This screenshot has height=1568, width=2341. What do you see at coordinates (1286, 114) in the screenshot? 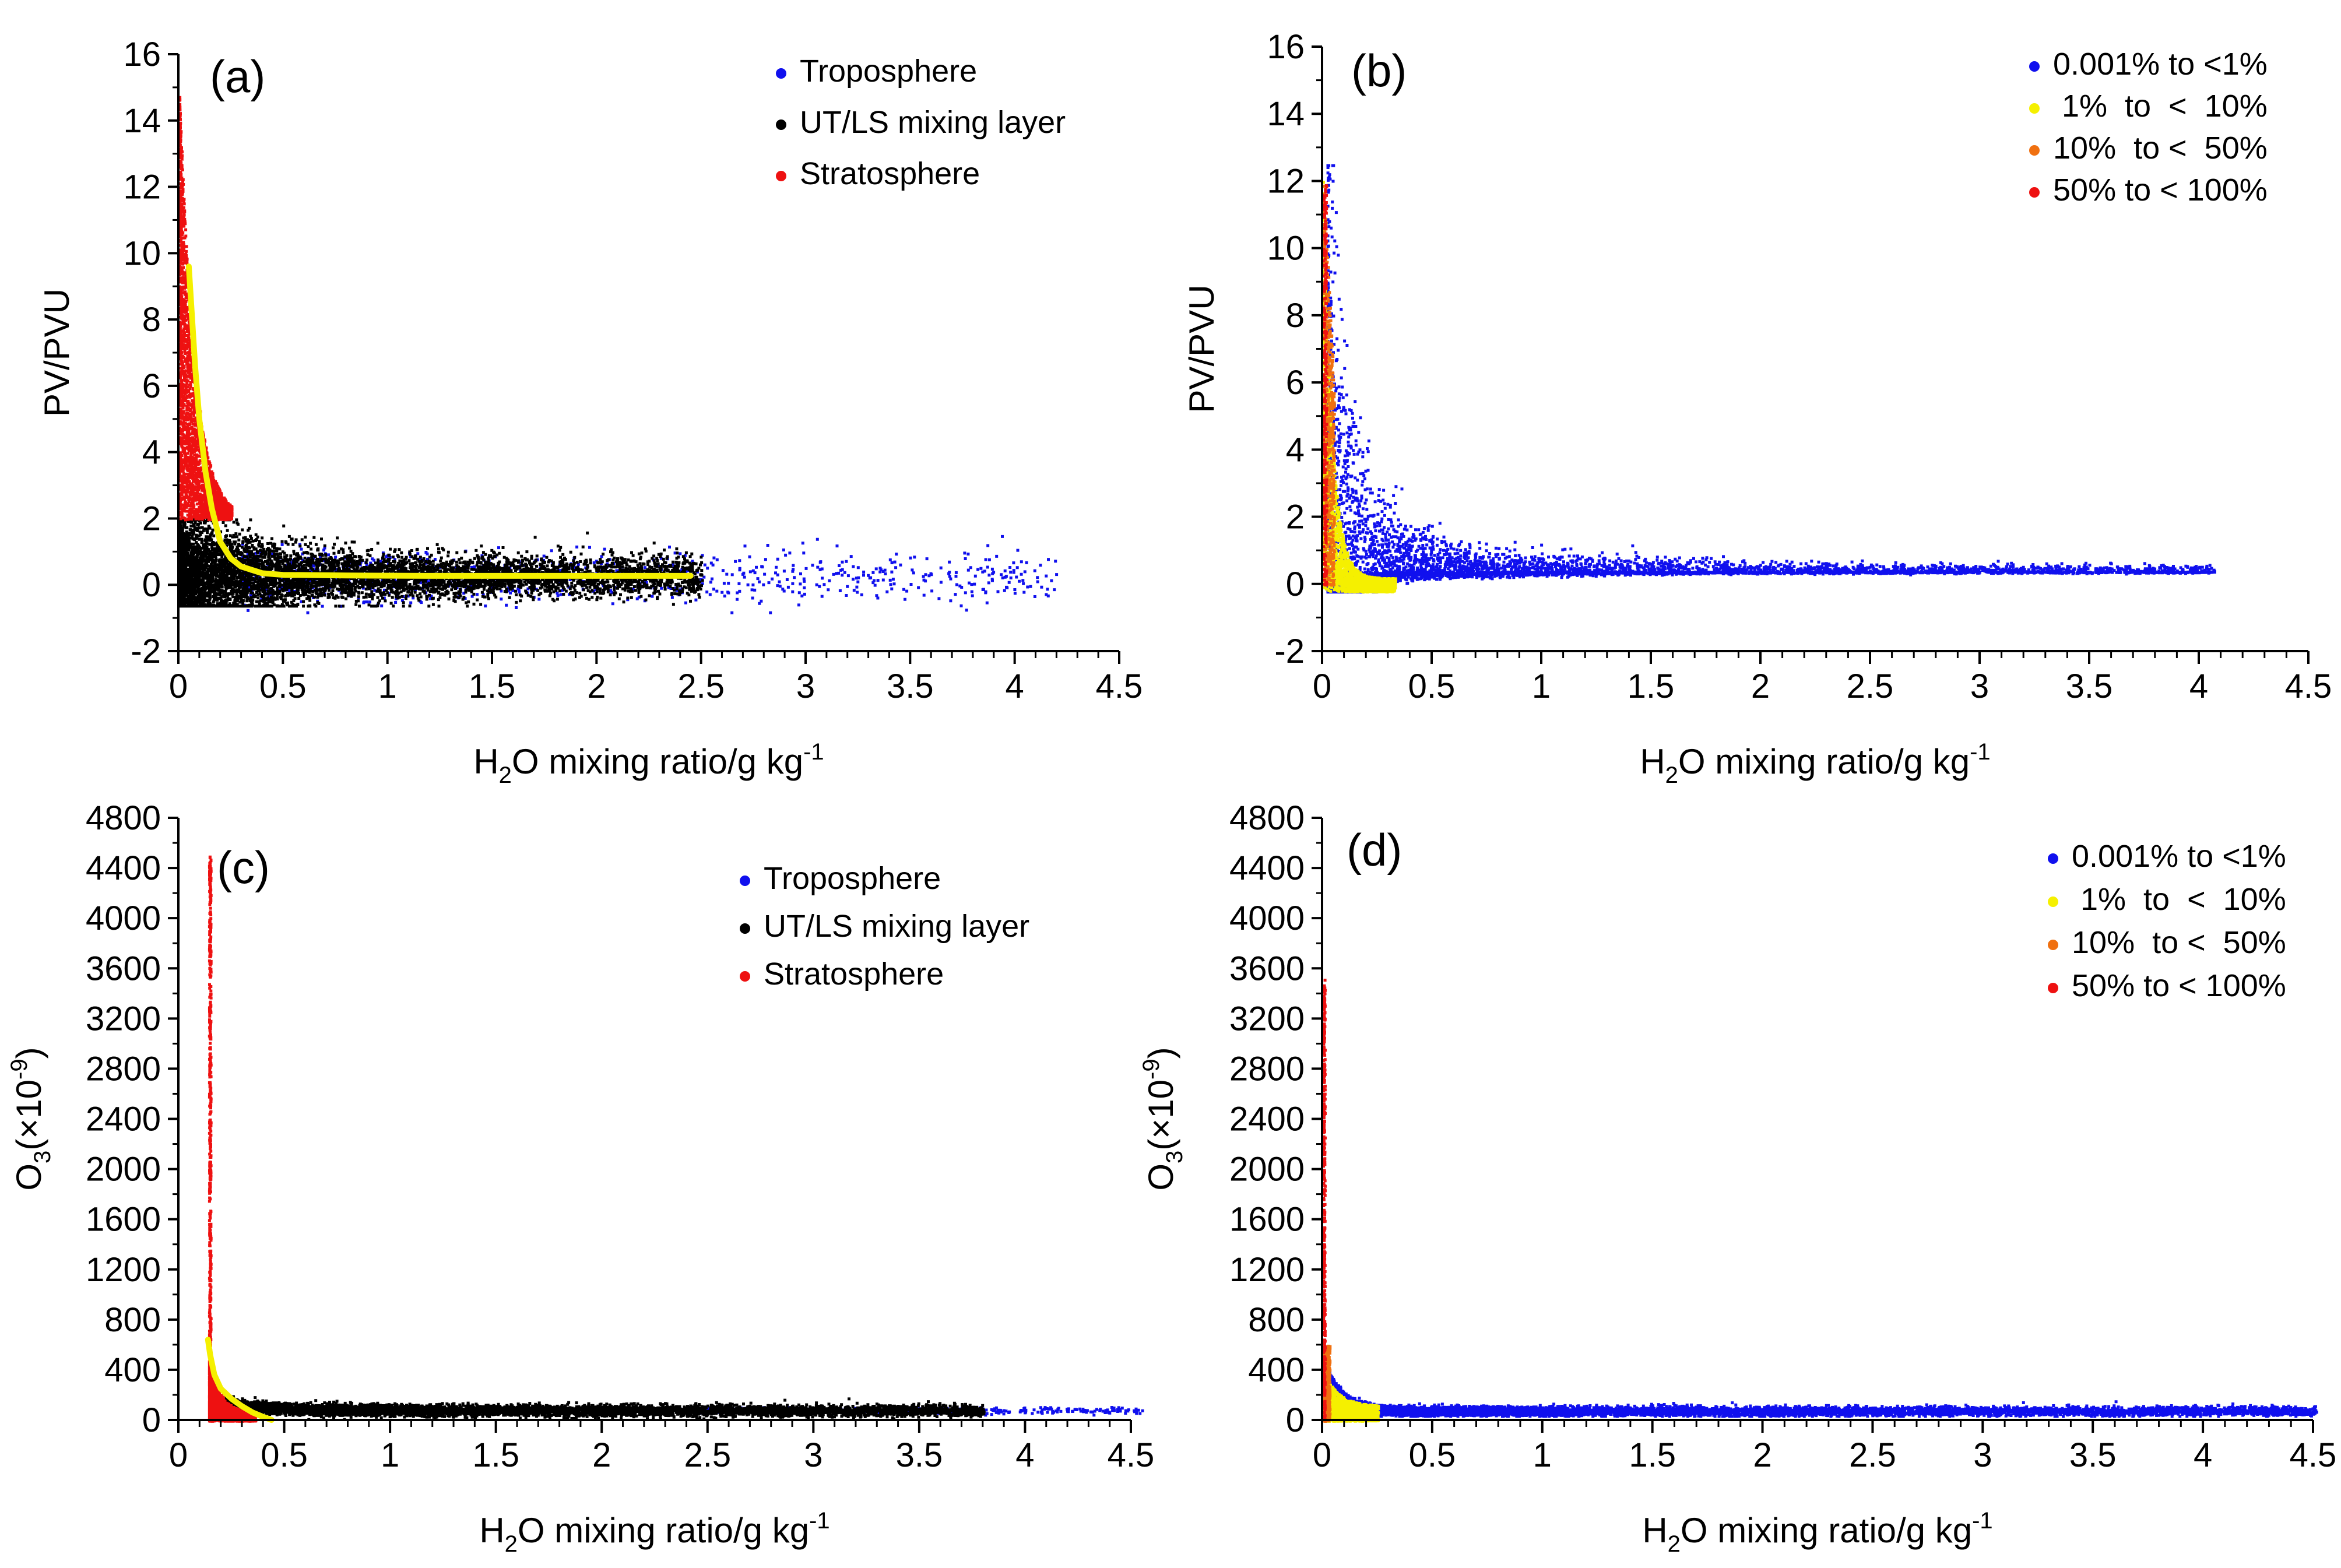
I see `y-tick-label: 14` at bounding box center [1286, 114].